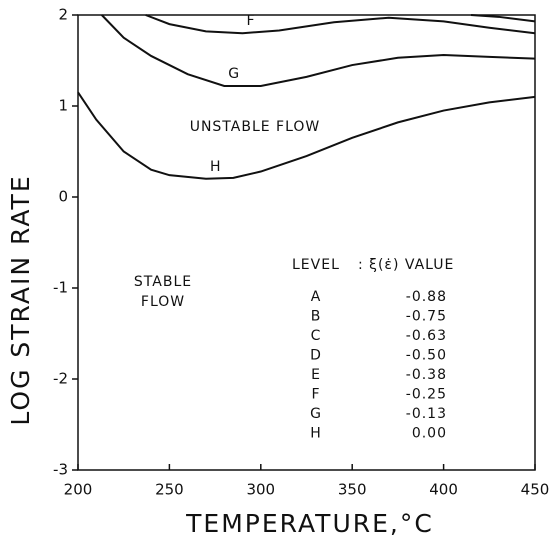 The image size is (550, 544). What do you see at coordinates (251, 21) in the screenshot?
I see `contour-label: F` at bounding box center [251, 21].